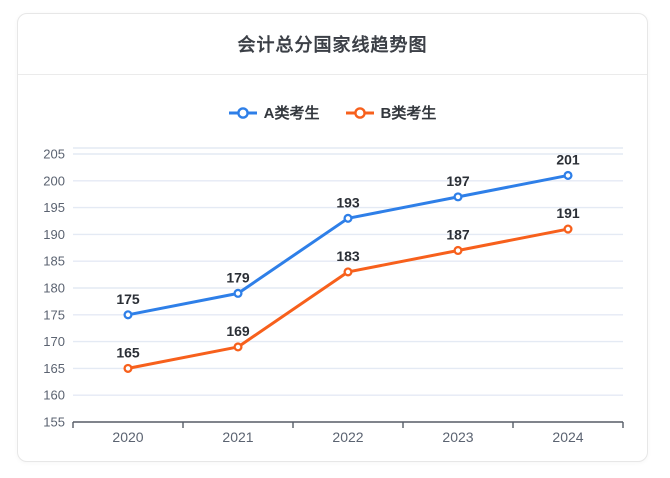  I want to click on legend-item-a: A类考生, so click(274, 112).